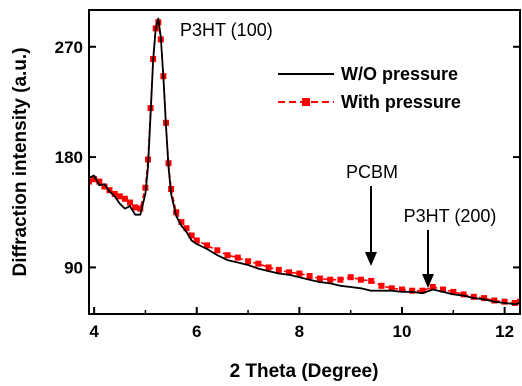 The image size is (522, 386). I want to click on annotation-p3ht-200: P3HT (200), so click(450, 216).